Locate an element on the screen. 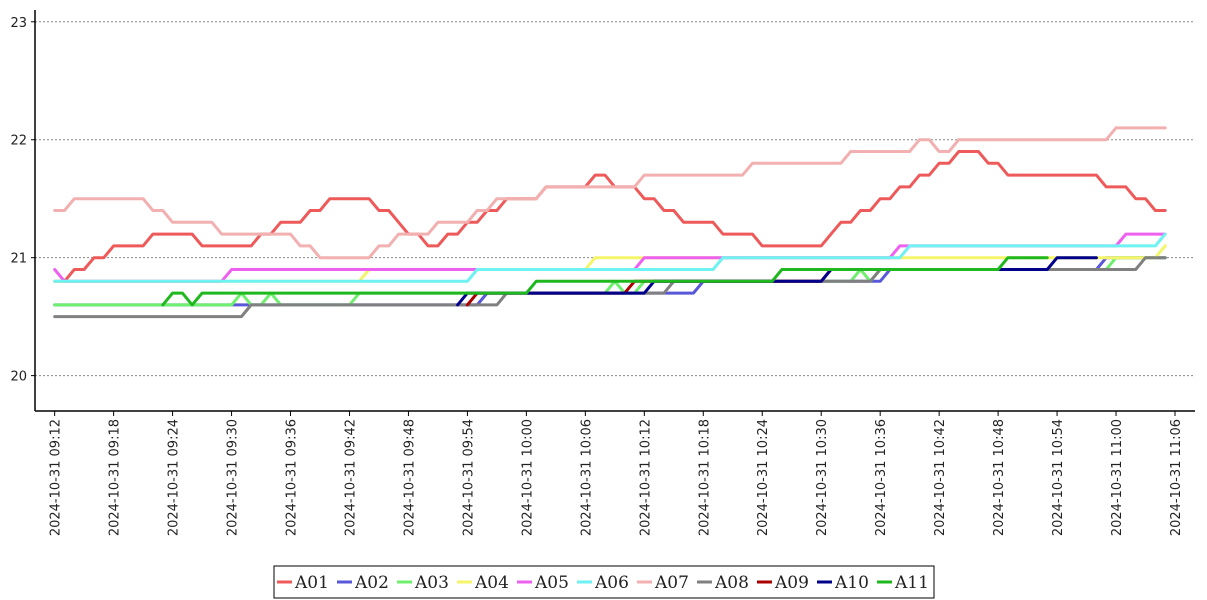  legend-label: A09 is located at coordinates (791, 583).